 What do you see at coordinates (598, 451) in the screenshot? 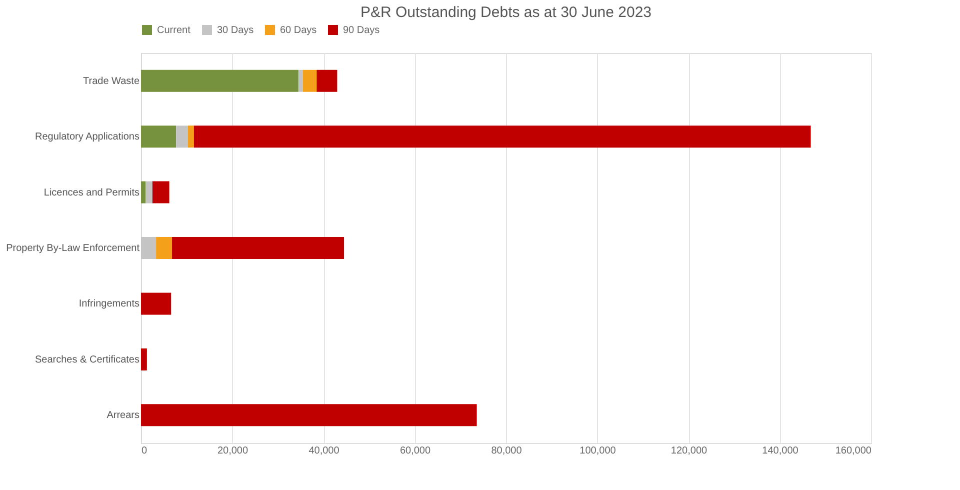
I see `x-tick-label: 100,000` at bounding box center [598, 451].